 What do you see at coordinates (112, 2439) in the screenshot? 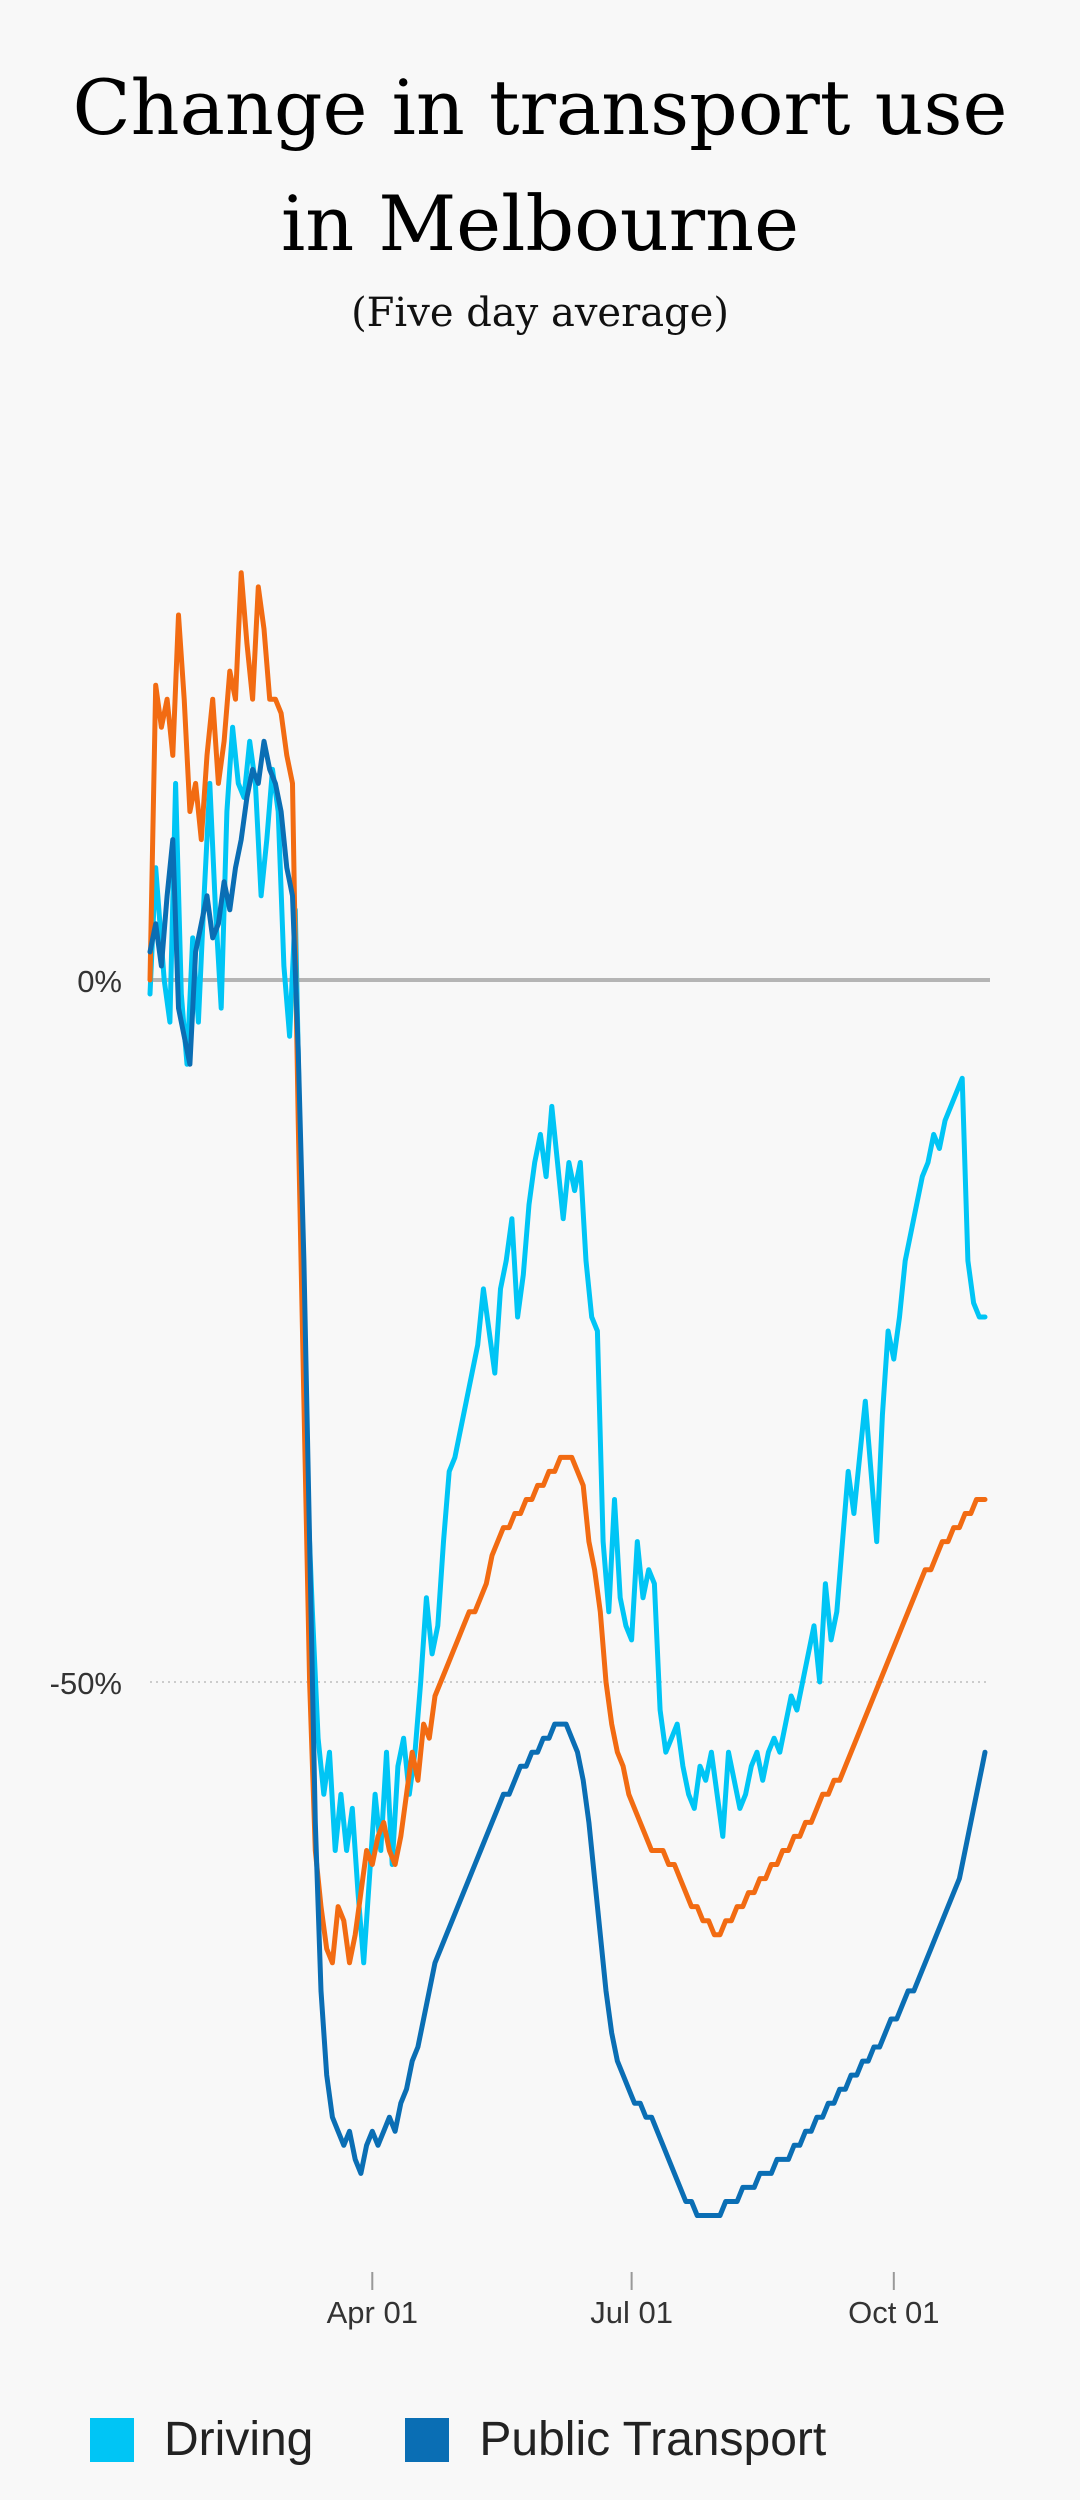
I see `legend-swatch-driving` at bounding box center [112, 2439].